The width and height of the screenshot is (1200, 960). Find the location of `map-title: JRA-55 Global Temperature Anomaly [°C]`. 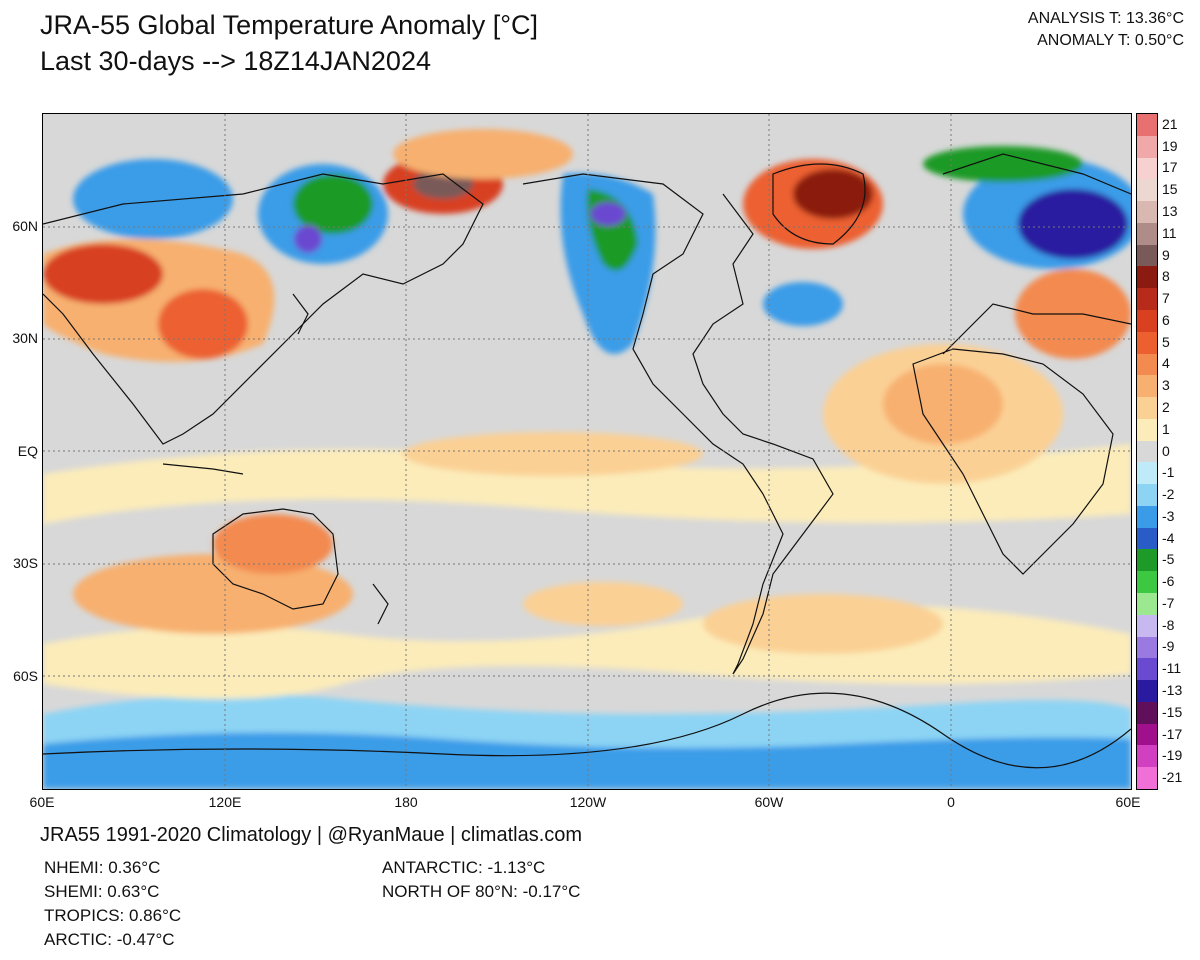

map-title: JRA-55 Global Temperature Anomaly [°C] is located at coordinates (289, 25).